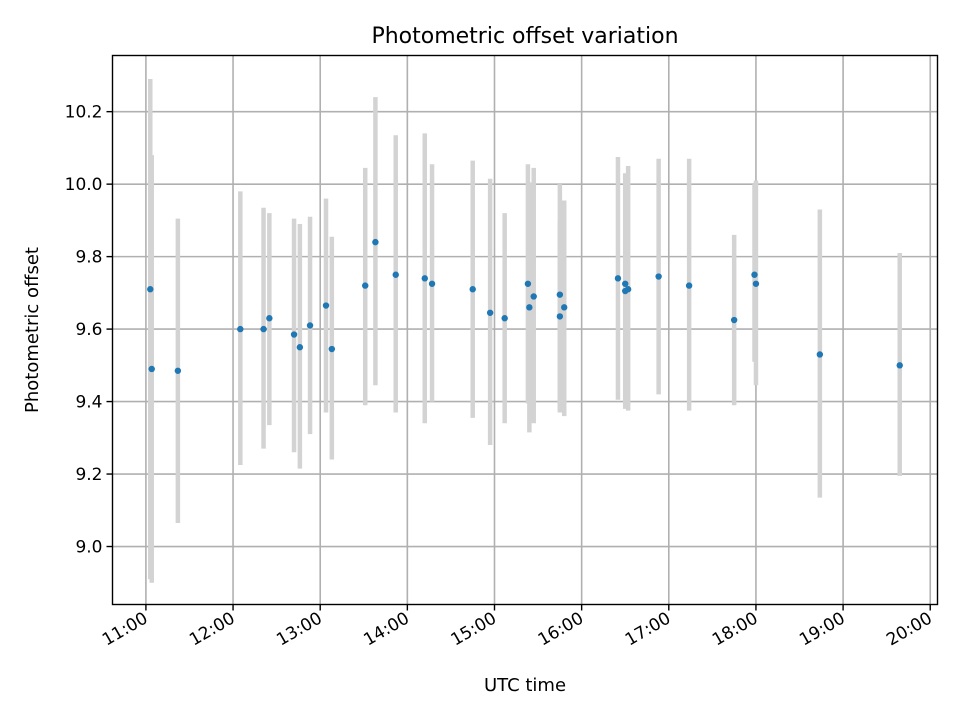  I want to click on y-tick-label: 9.0, so click(88, 548).